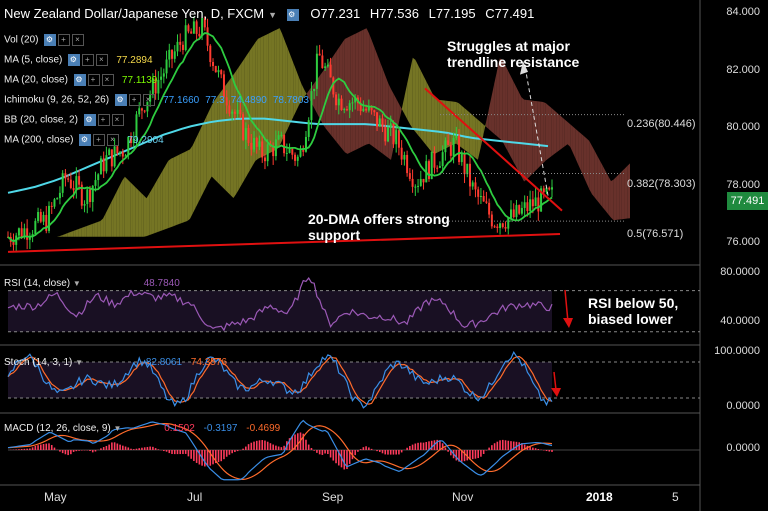 The image size is (768, 511). What do you see at coordinates (57, 428) in the screenshot?
I see `macd-label: MACD (12, 26, close, 9)` at bounding box center [57, 428].